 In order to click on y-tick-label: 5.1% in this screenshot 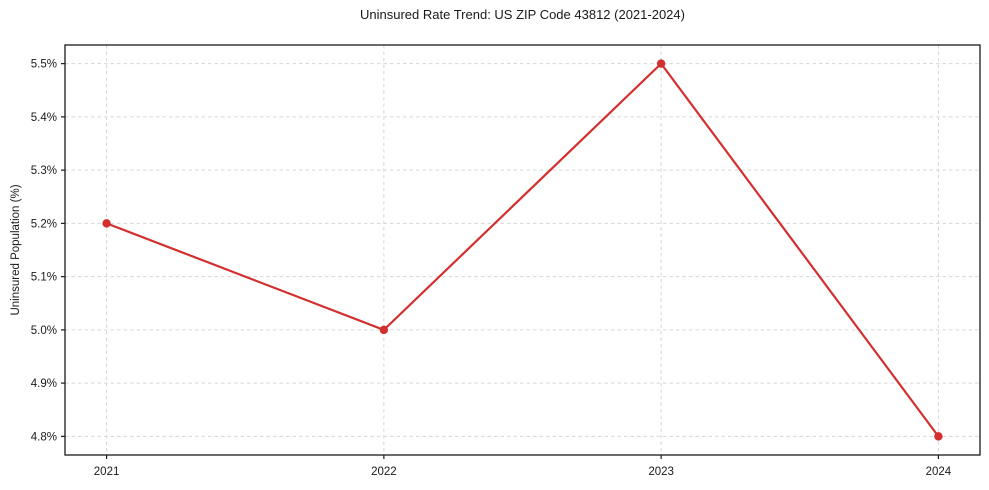, I will do `click(44, 278)`.